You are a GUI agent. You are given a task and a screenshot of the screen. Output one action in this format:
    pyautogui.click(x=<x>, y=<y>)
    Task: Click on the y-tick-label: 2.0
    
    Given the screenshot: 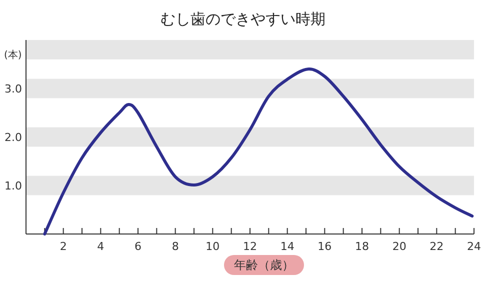 What is the action you would take?
    pyautogui.click(x=13, y=137)
    